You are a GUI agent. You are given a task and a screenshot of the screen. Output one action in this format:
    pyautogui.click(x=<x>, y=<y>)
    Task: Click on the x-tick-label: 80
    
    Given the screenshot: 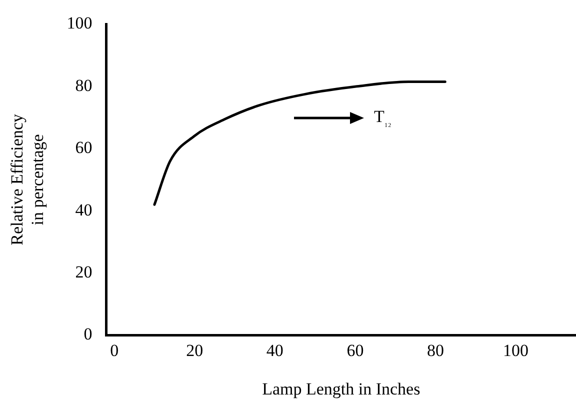 What is the action you would take?
    pyautogui.click(x=435, y=350)
    